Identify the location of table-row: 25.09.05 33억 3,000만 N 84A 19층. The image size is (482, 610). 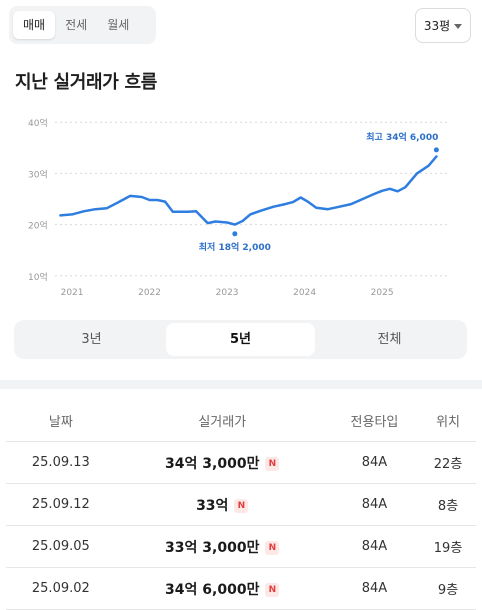
(241, 546).